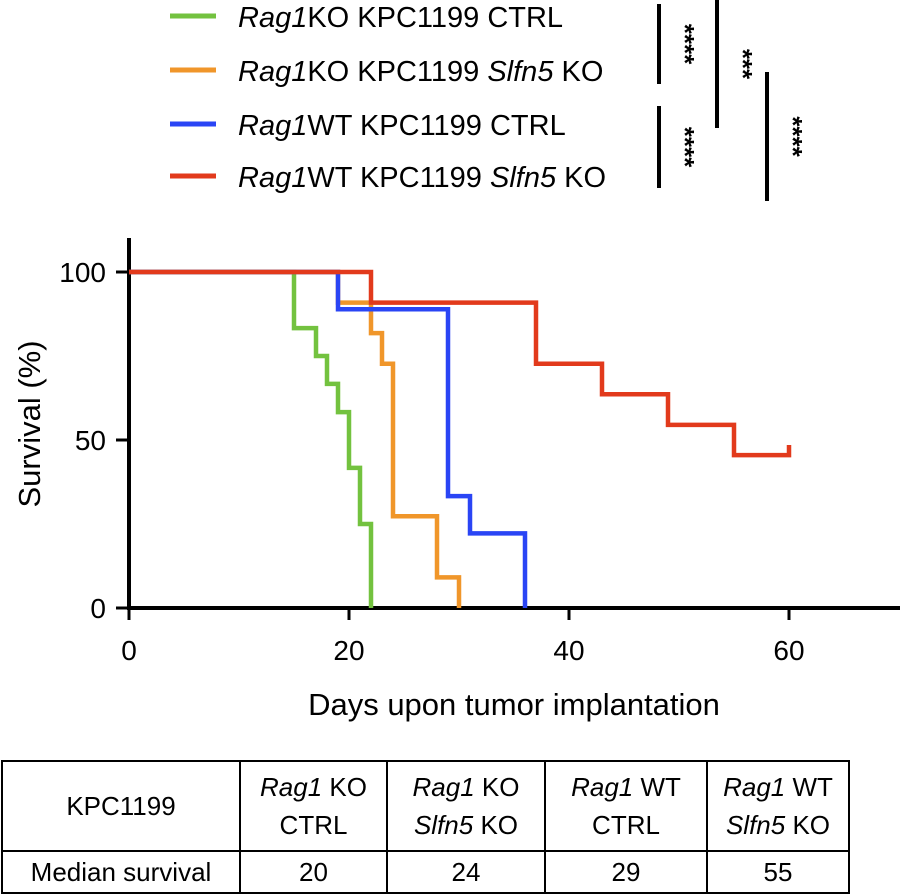 The width and height of the screenshot is (900, 896). What do you see at coordinates (121, 872) in the screenshot?
I see `table-row-label: Median survival` at bounding box center [121, 872].